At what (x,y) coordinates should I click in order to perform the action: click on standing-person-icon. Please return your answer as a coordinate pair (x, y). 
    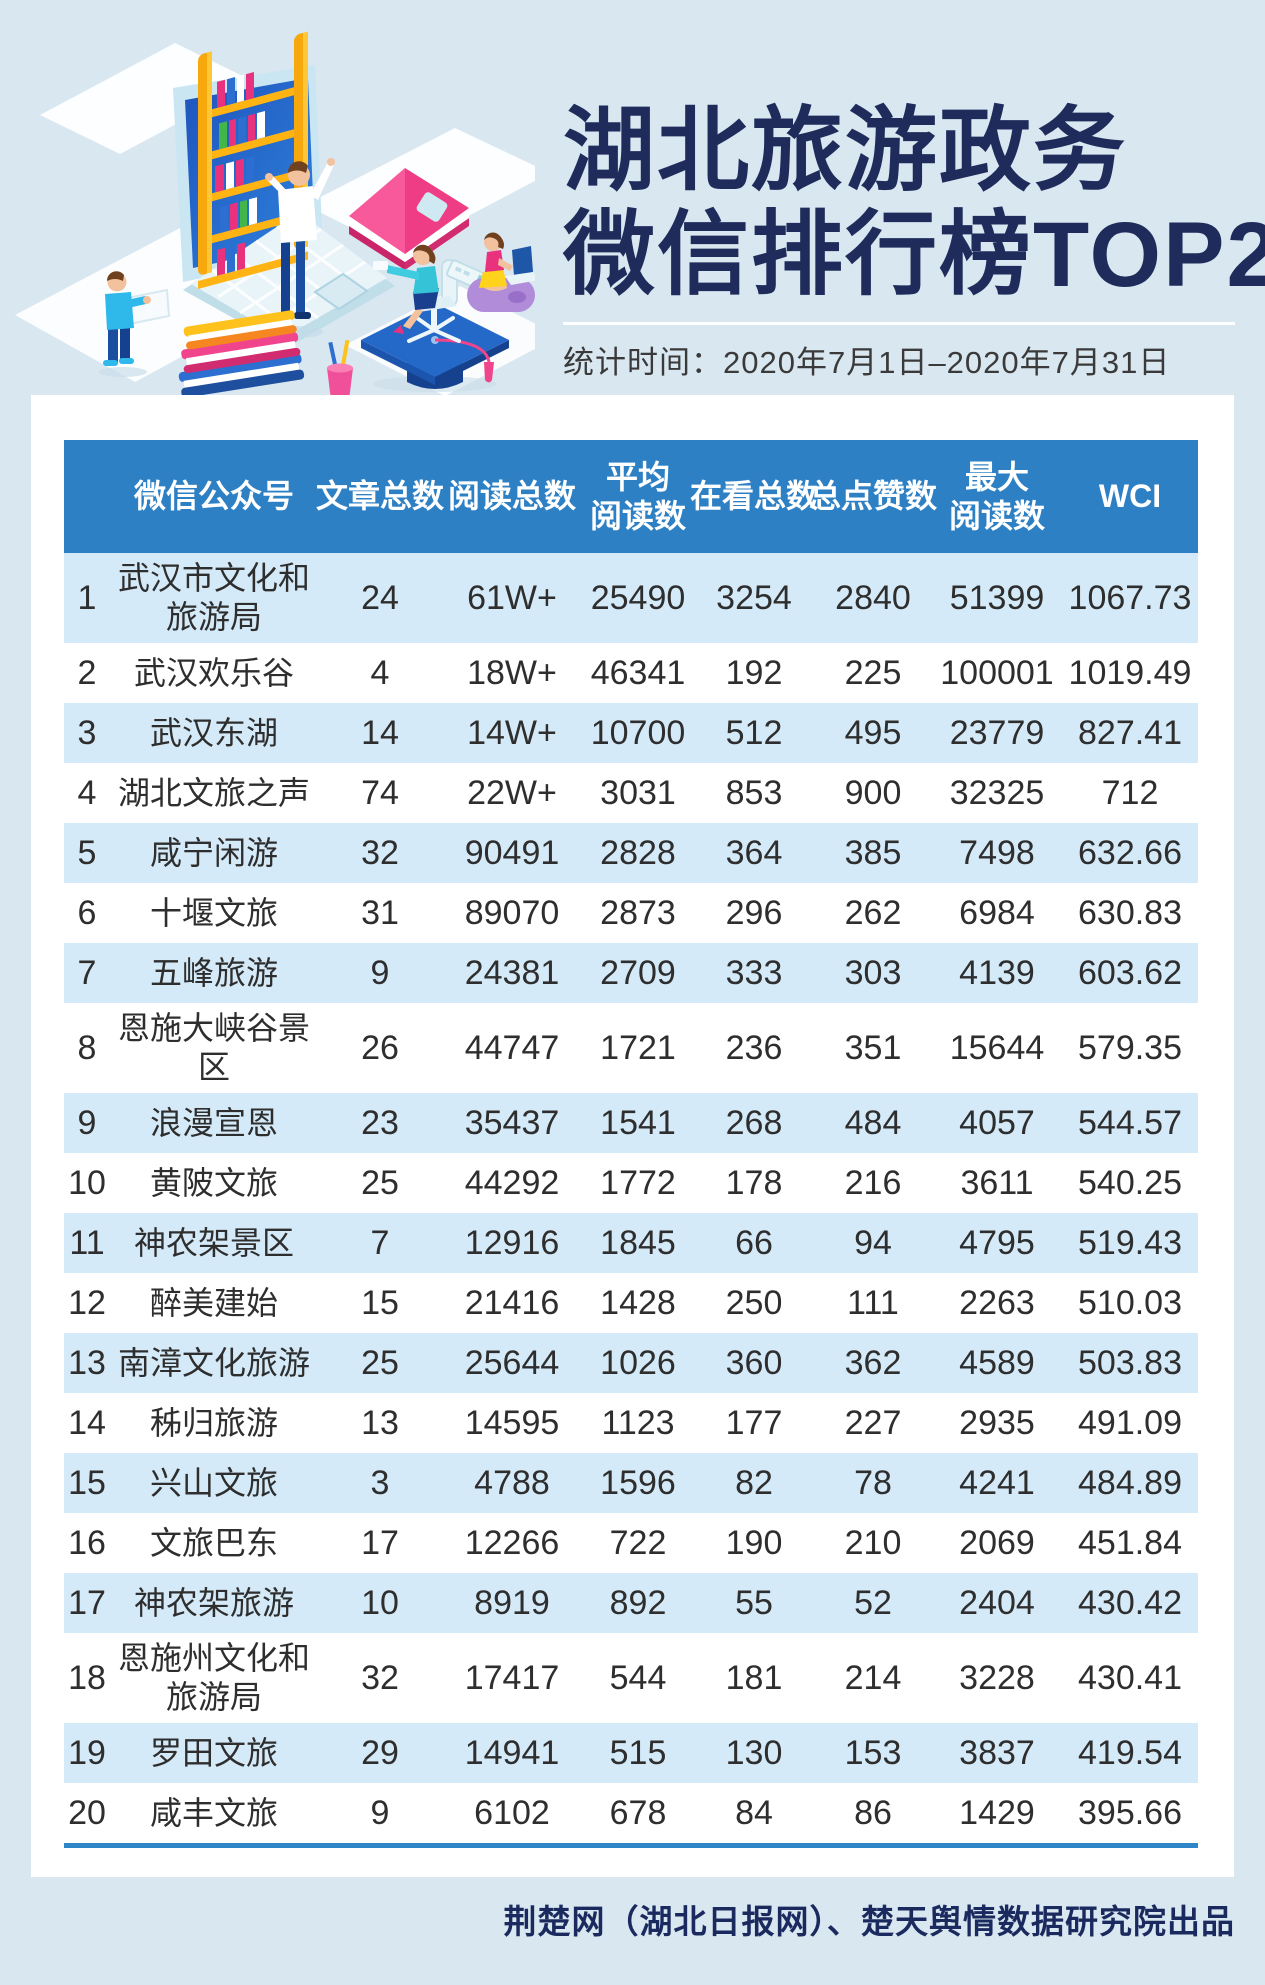
    Looking at the image, I should click on (135, 324).